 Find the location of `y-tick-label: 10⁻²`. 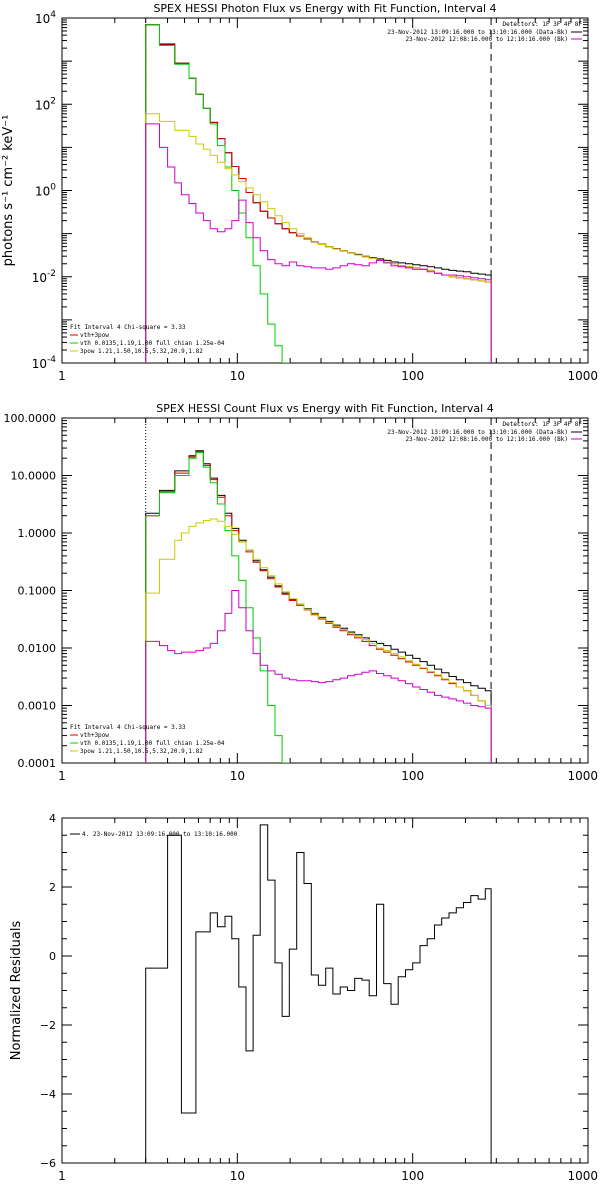

y-tick-label: 10⁻² is located at coordinates (44, 277).